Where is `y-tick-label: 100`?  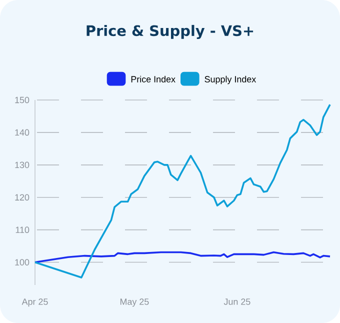
y-tick-label: 100 is located at coordinates (22, 262).